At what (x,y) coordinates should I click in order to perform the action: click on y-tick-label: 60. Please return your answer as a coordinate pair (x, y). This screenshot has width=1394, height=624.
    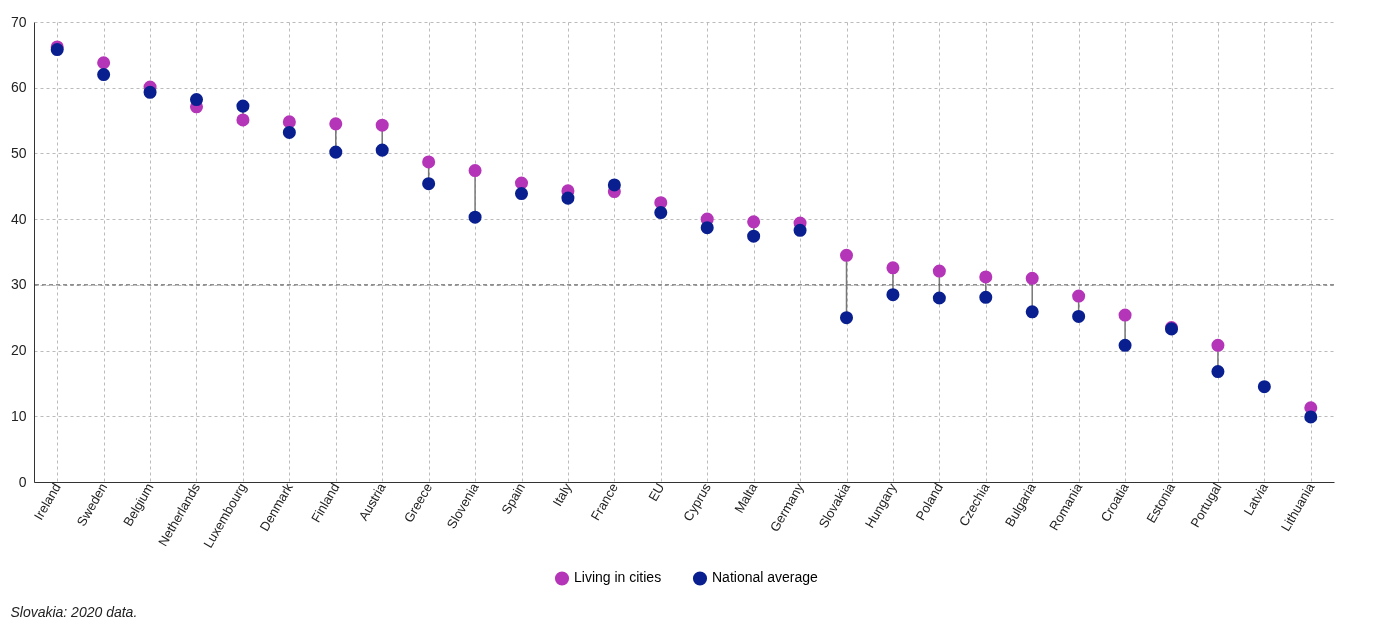
    Looking at the image, I should click on (18, 87).